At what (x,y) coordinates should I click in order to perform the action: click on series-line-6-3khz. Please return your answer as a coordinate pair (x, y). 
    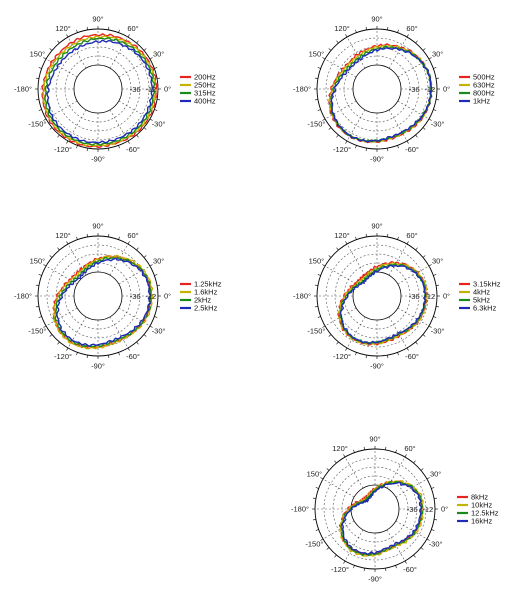
    Looking at the image, I should click on (383, 304).